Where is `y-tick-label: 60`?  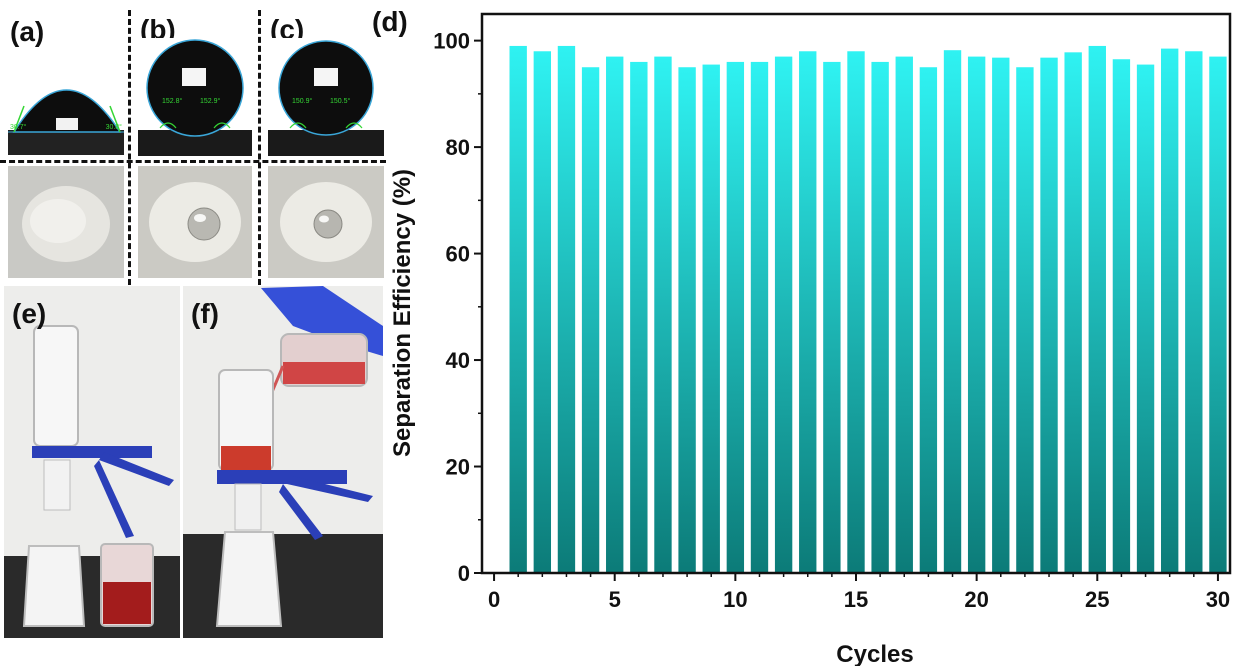 y-tick-label: 60 is located at coordinates (458, 254).